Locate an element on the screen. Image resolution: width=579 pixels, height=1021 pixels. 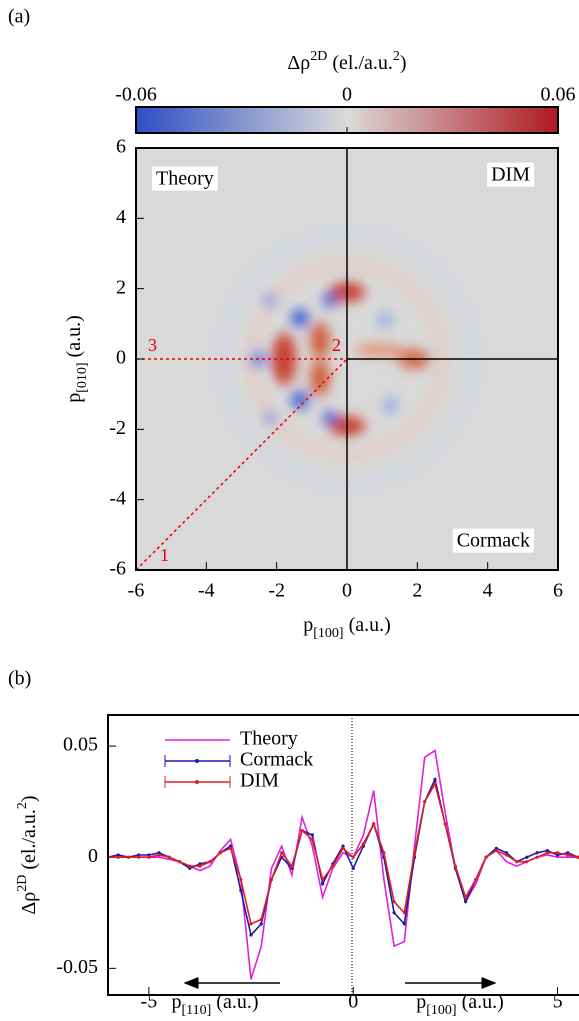
y-tick-label: 0 is located at coordinates (93, 856).